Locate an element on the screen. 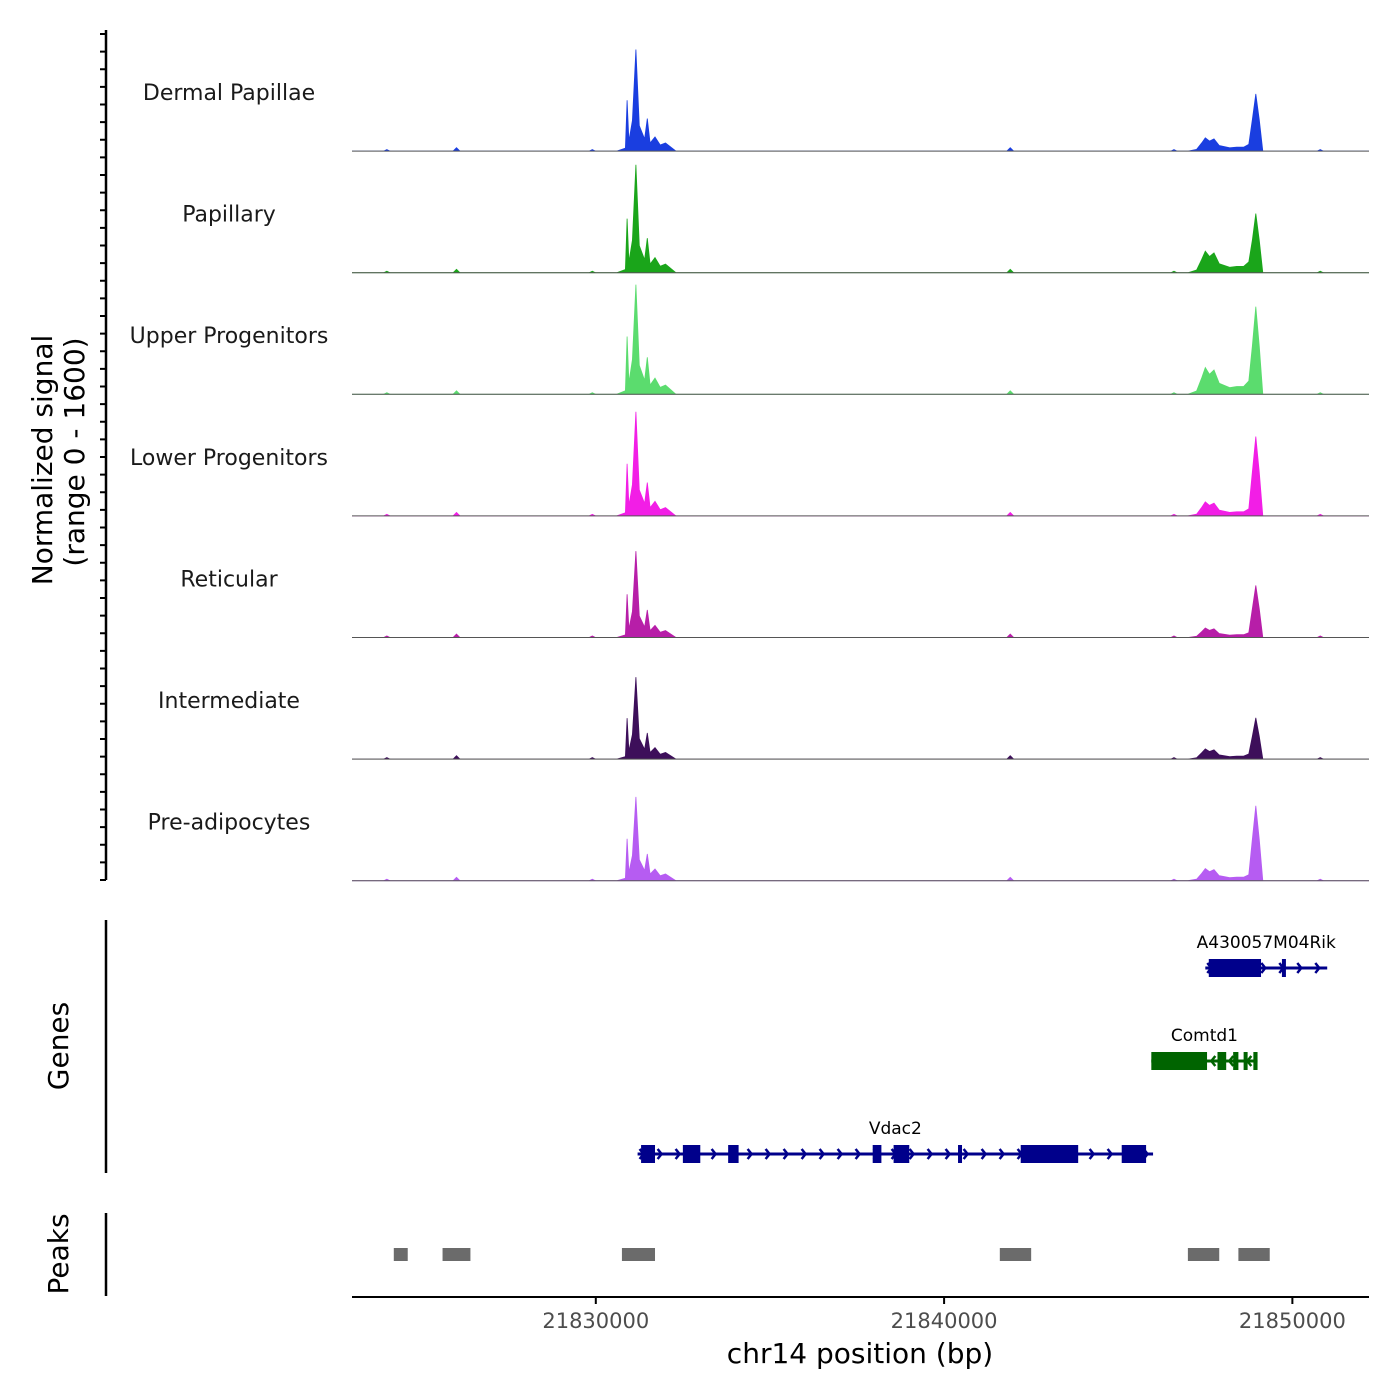 This screenshot has height=1400, width=1400. track-label: Lower Progenitors is located at coordinates (229, 458).